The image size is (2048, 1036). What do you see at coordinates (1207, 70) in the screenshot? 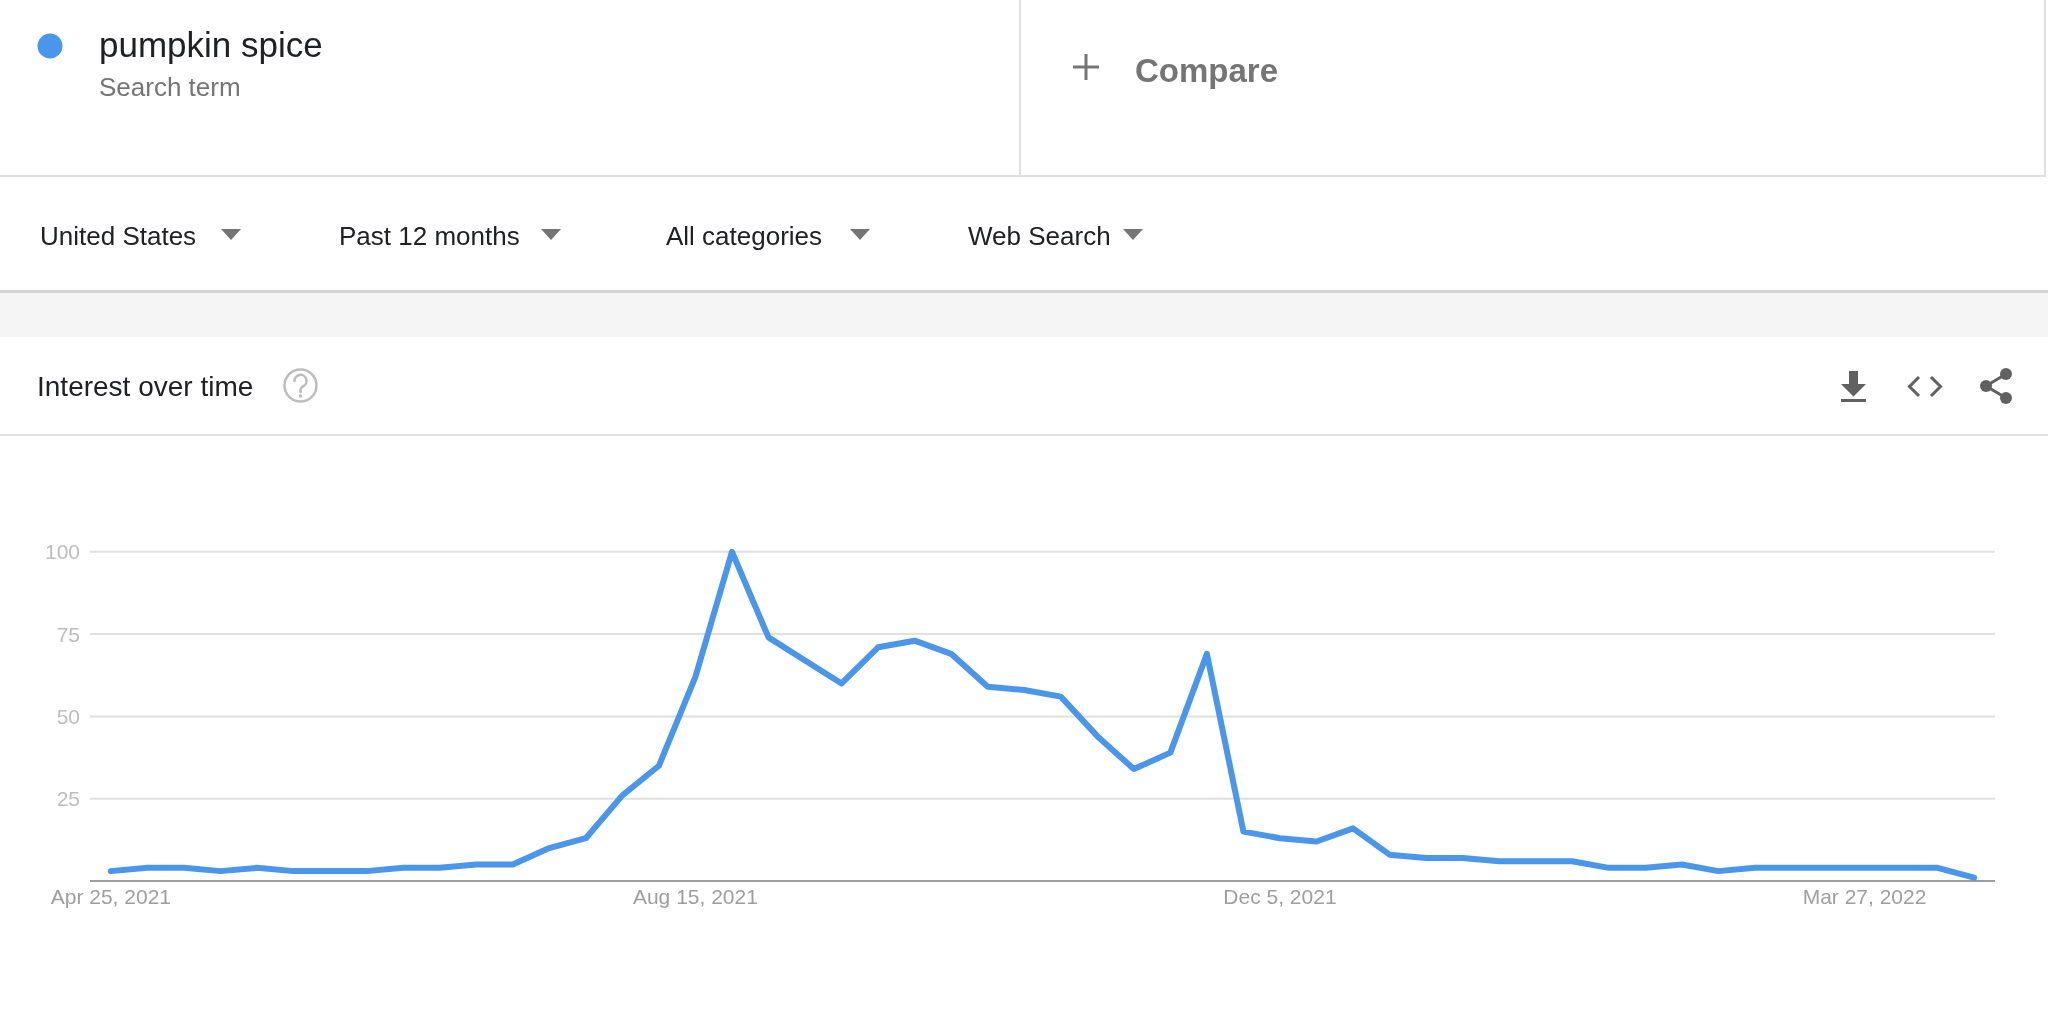
I see `text: Compare` at bounding box center [1207, 70].